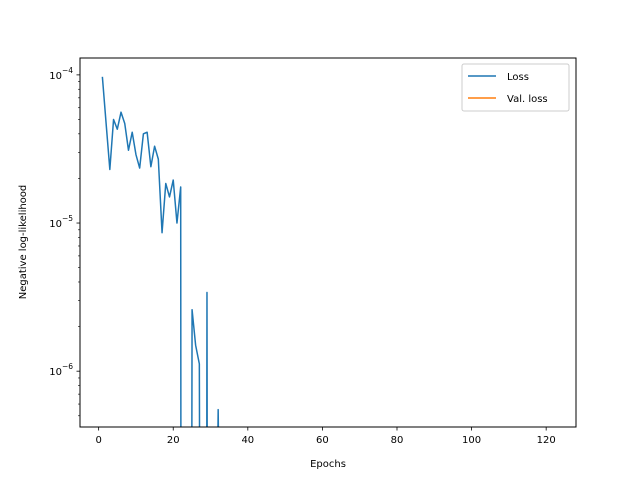 This screenshot has height=480, width=640. I want to click on legend-label-val-loss: Val. loss, so click(527, 99).